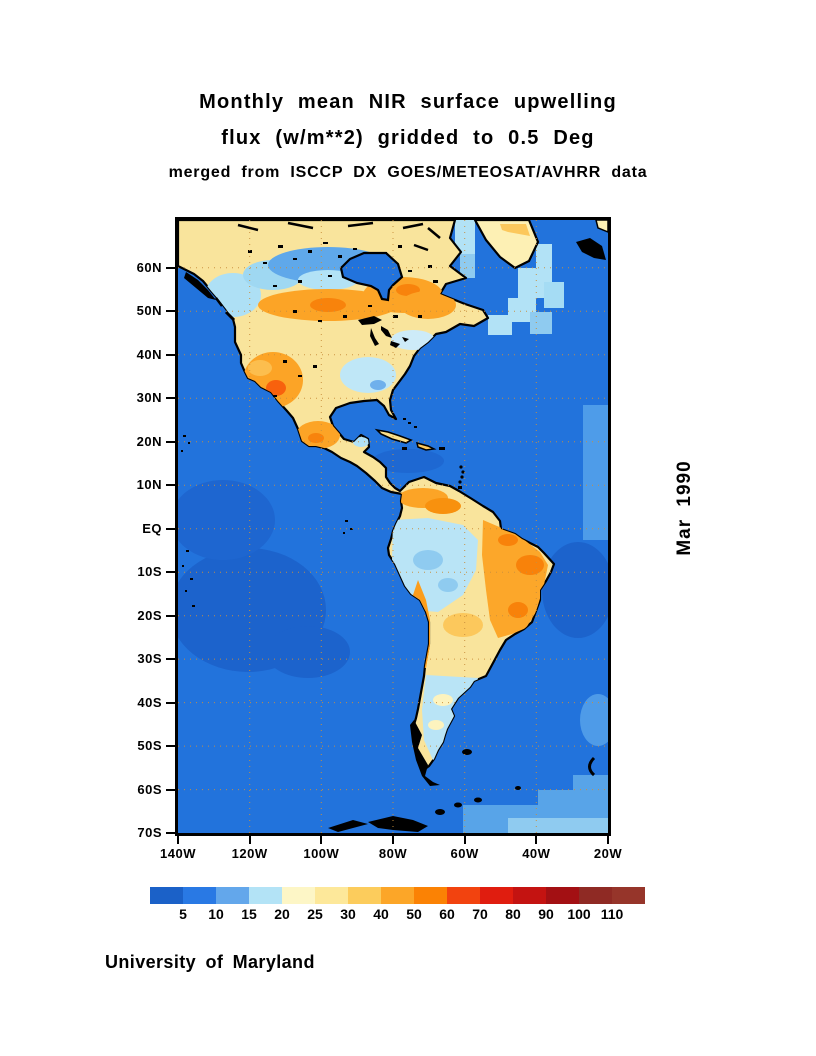 The width and height of the screenshot is (816, 1056). I want to click on pacific-islands, so click(267, 521).